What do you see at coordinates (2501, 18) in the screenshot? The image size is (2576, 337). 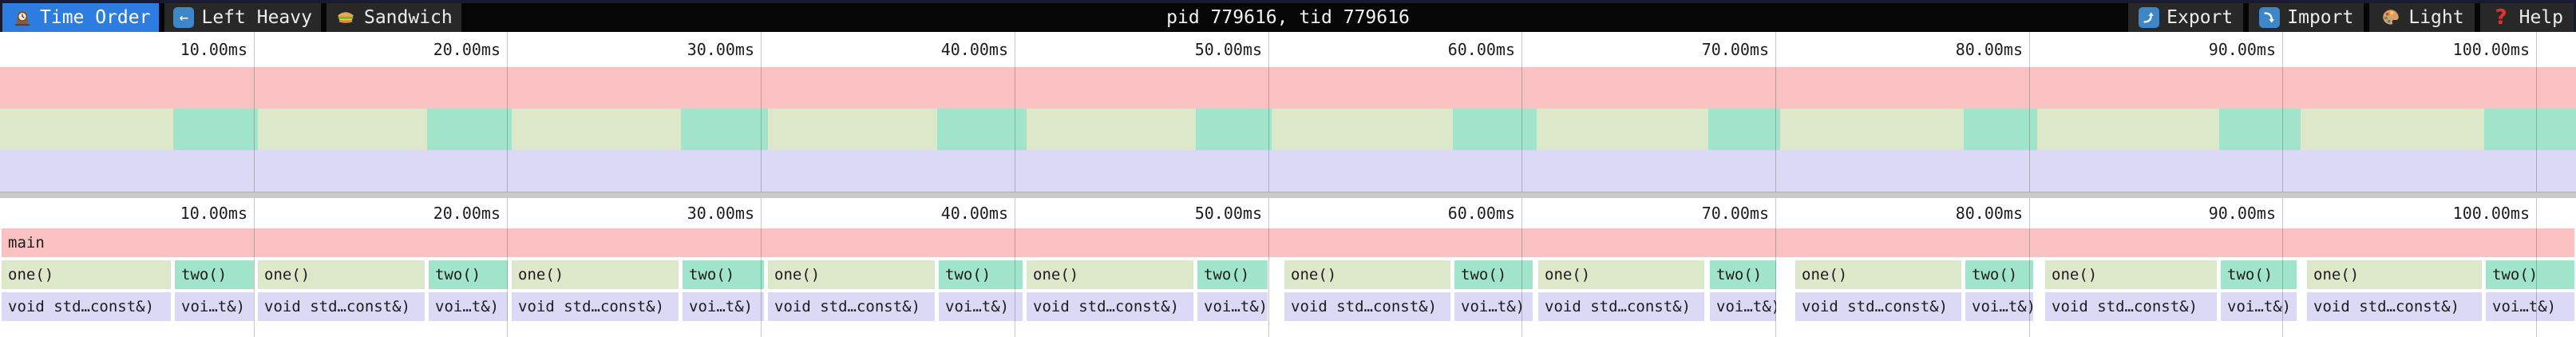 I see `help-icon: ?` at bounding box center [2501, 18].